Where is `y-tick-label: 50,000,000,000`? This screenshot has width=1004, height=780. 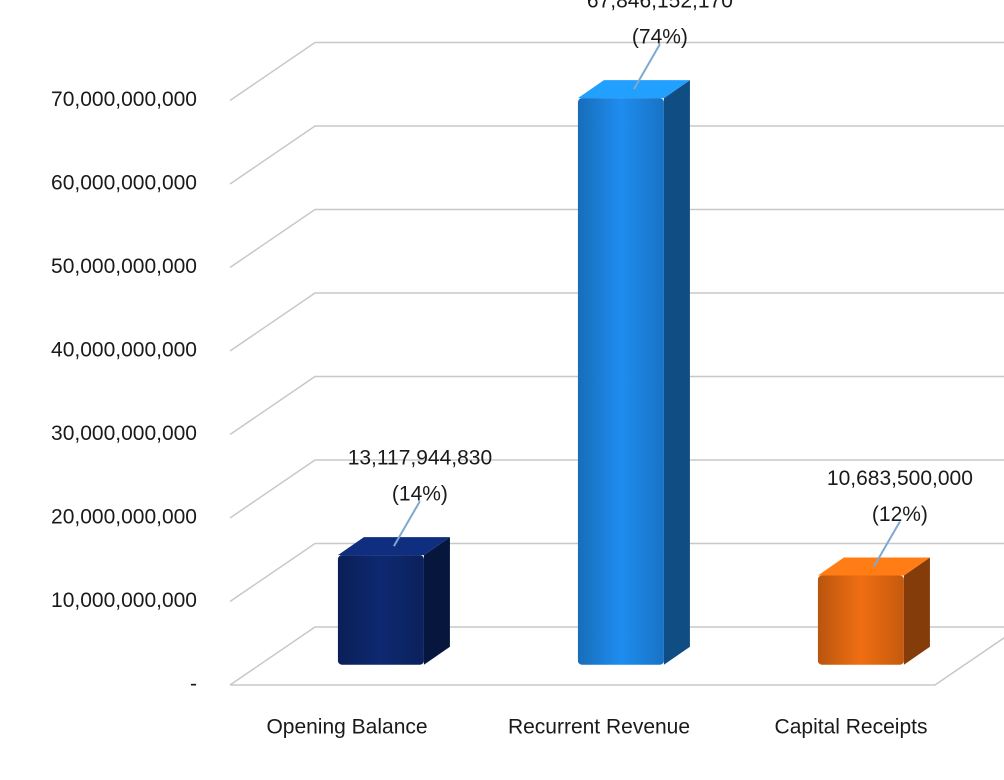 y-tick-label: 50,000,000,000 is located at coordinates (124, 266).